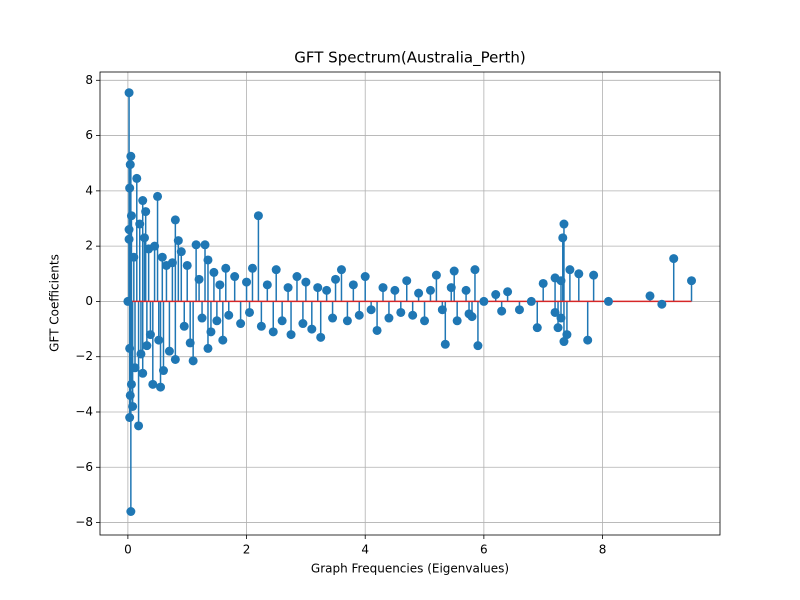 Image resolution: width=800 pixels, height=600 pixels. I want to click on x-tick-label: 0, so click(128, 550).